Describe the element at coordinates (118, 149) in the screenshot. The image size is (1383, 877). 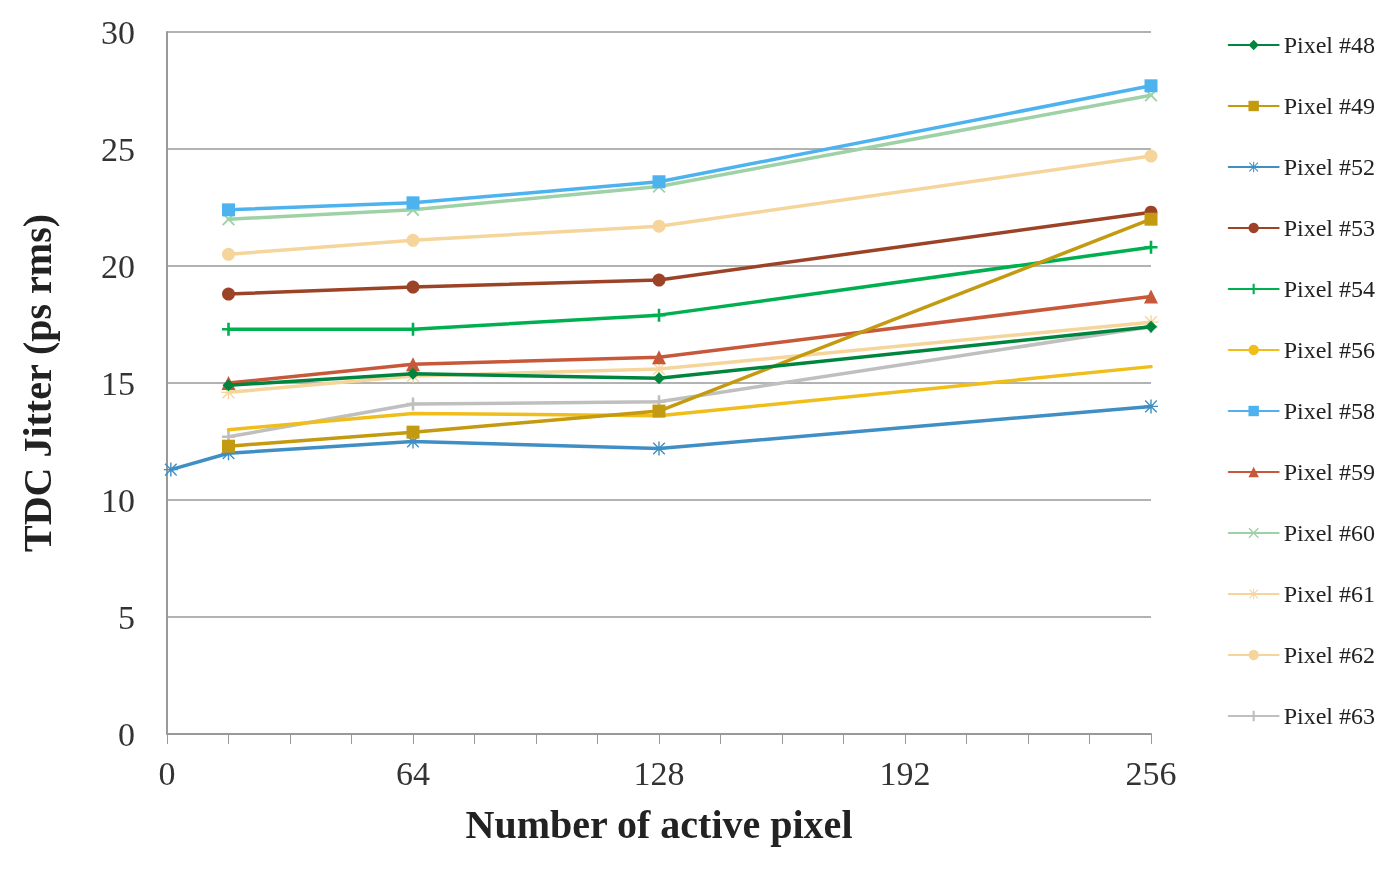
I see `y-tick-label: 25` at that location.